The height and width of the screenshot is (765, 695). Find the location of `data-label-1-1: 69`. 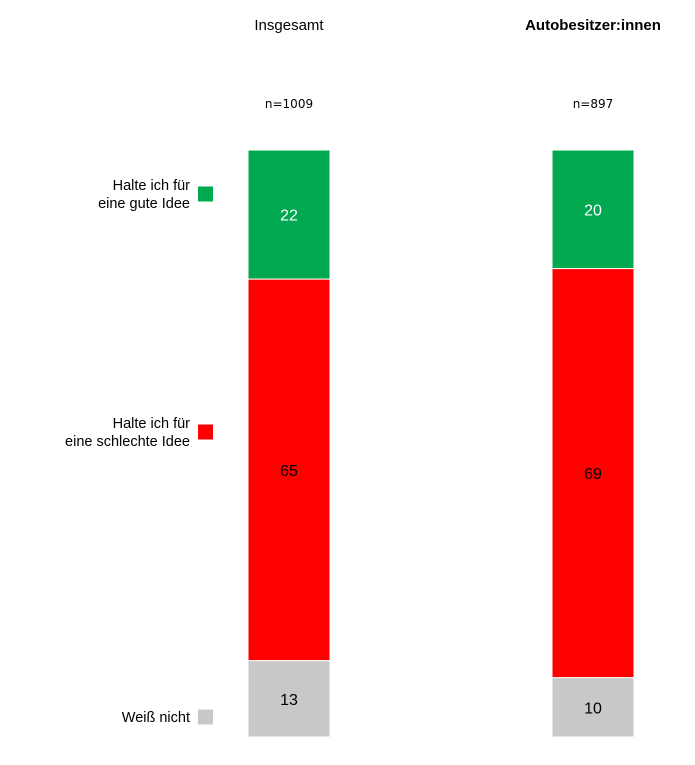

data-label-1-1: 69 is located at coordinates (593, 474).